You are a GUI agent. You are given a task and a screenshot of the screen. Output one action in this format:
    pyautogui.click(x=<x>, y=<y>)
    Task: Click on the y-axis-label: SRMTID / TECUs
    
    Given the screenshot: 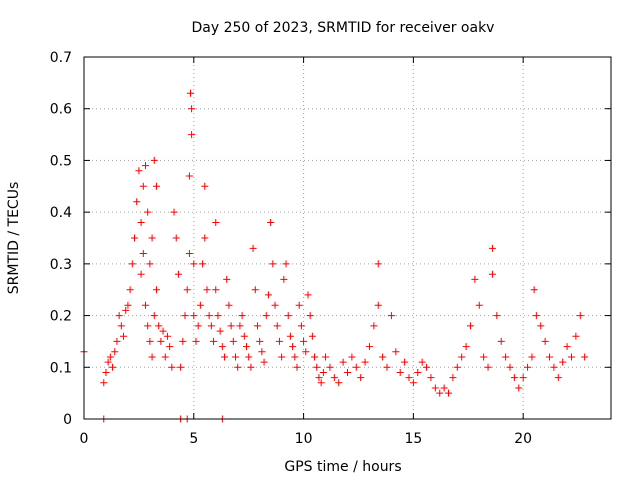 What is the action you would take?
    pyautogui.click(x=14, y=238)
    